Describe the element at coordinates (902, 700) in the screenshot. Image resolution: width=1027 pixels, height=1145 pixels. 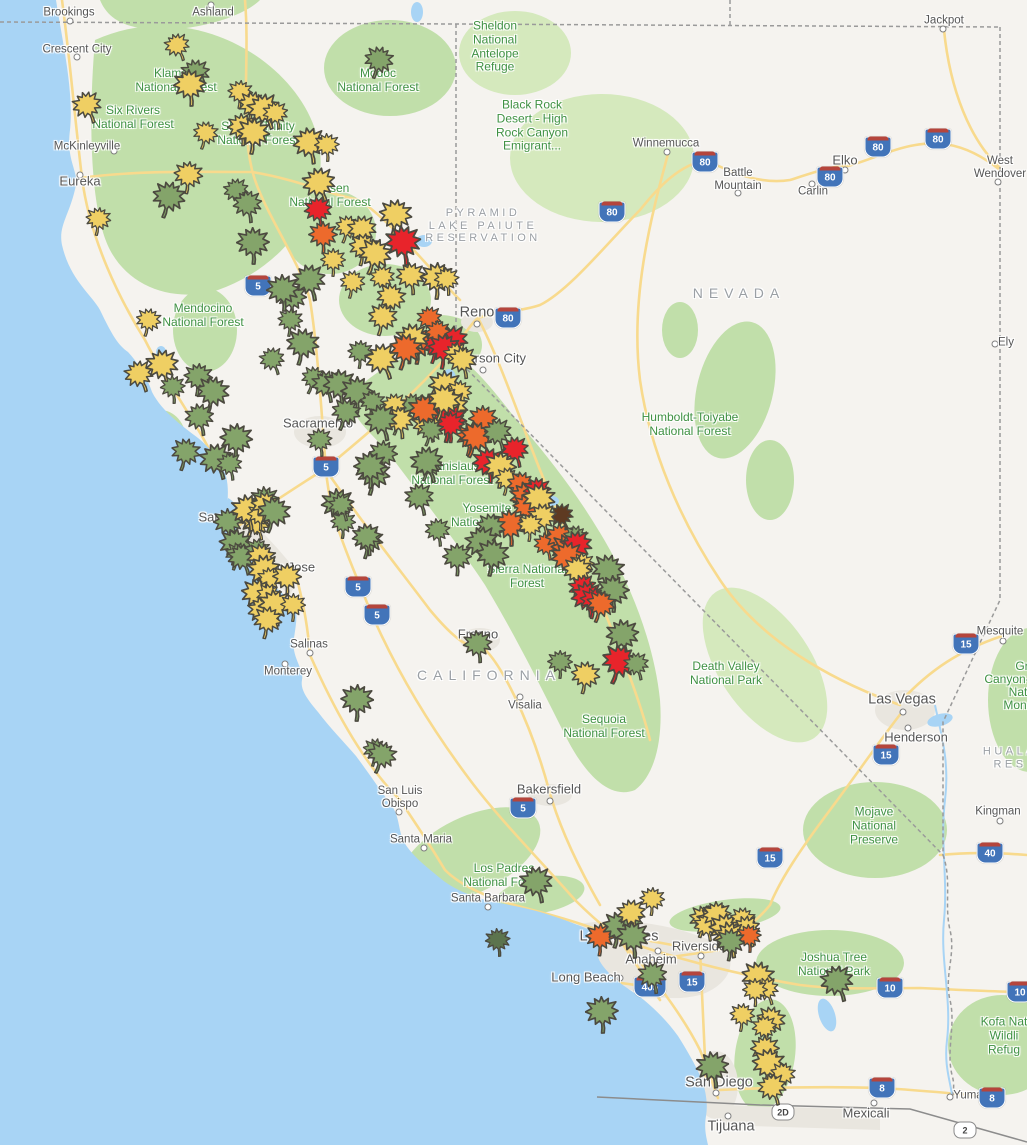
I see `city-label: Las Vegas` at that location.